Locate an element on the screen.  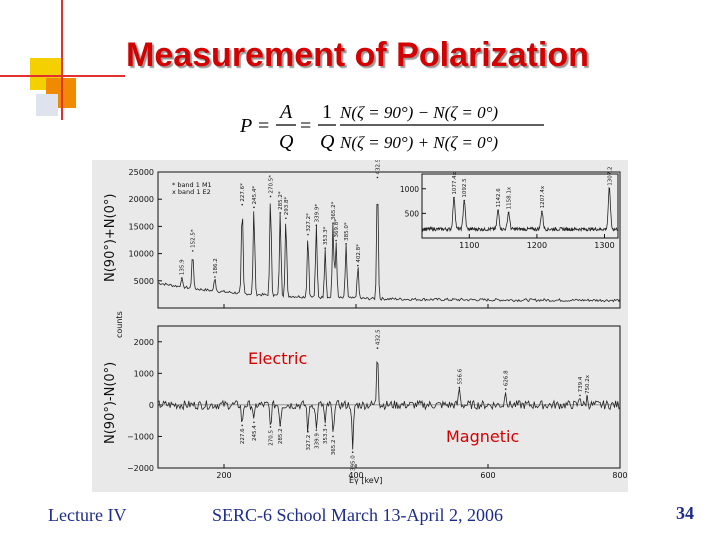
ylabel-sum: N(90°)+N(0°) is located at coordinates (110, 238).